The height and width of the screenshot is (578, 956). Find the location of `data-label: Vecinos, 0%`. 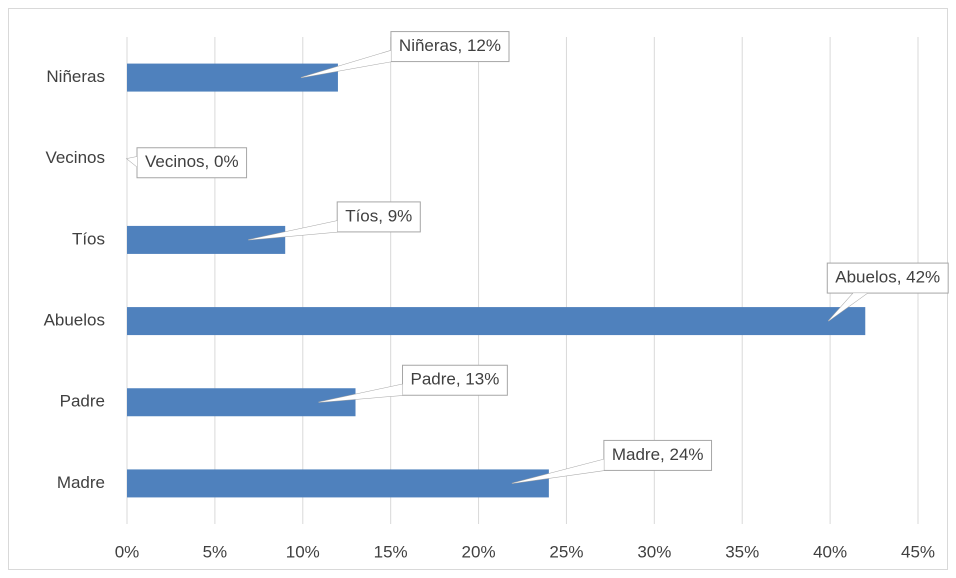

data-label: Vecinos, 0% is located at coordinates (192, 161).